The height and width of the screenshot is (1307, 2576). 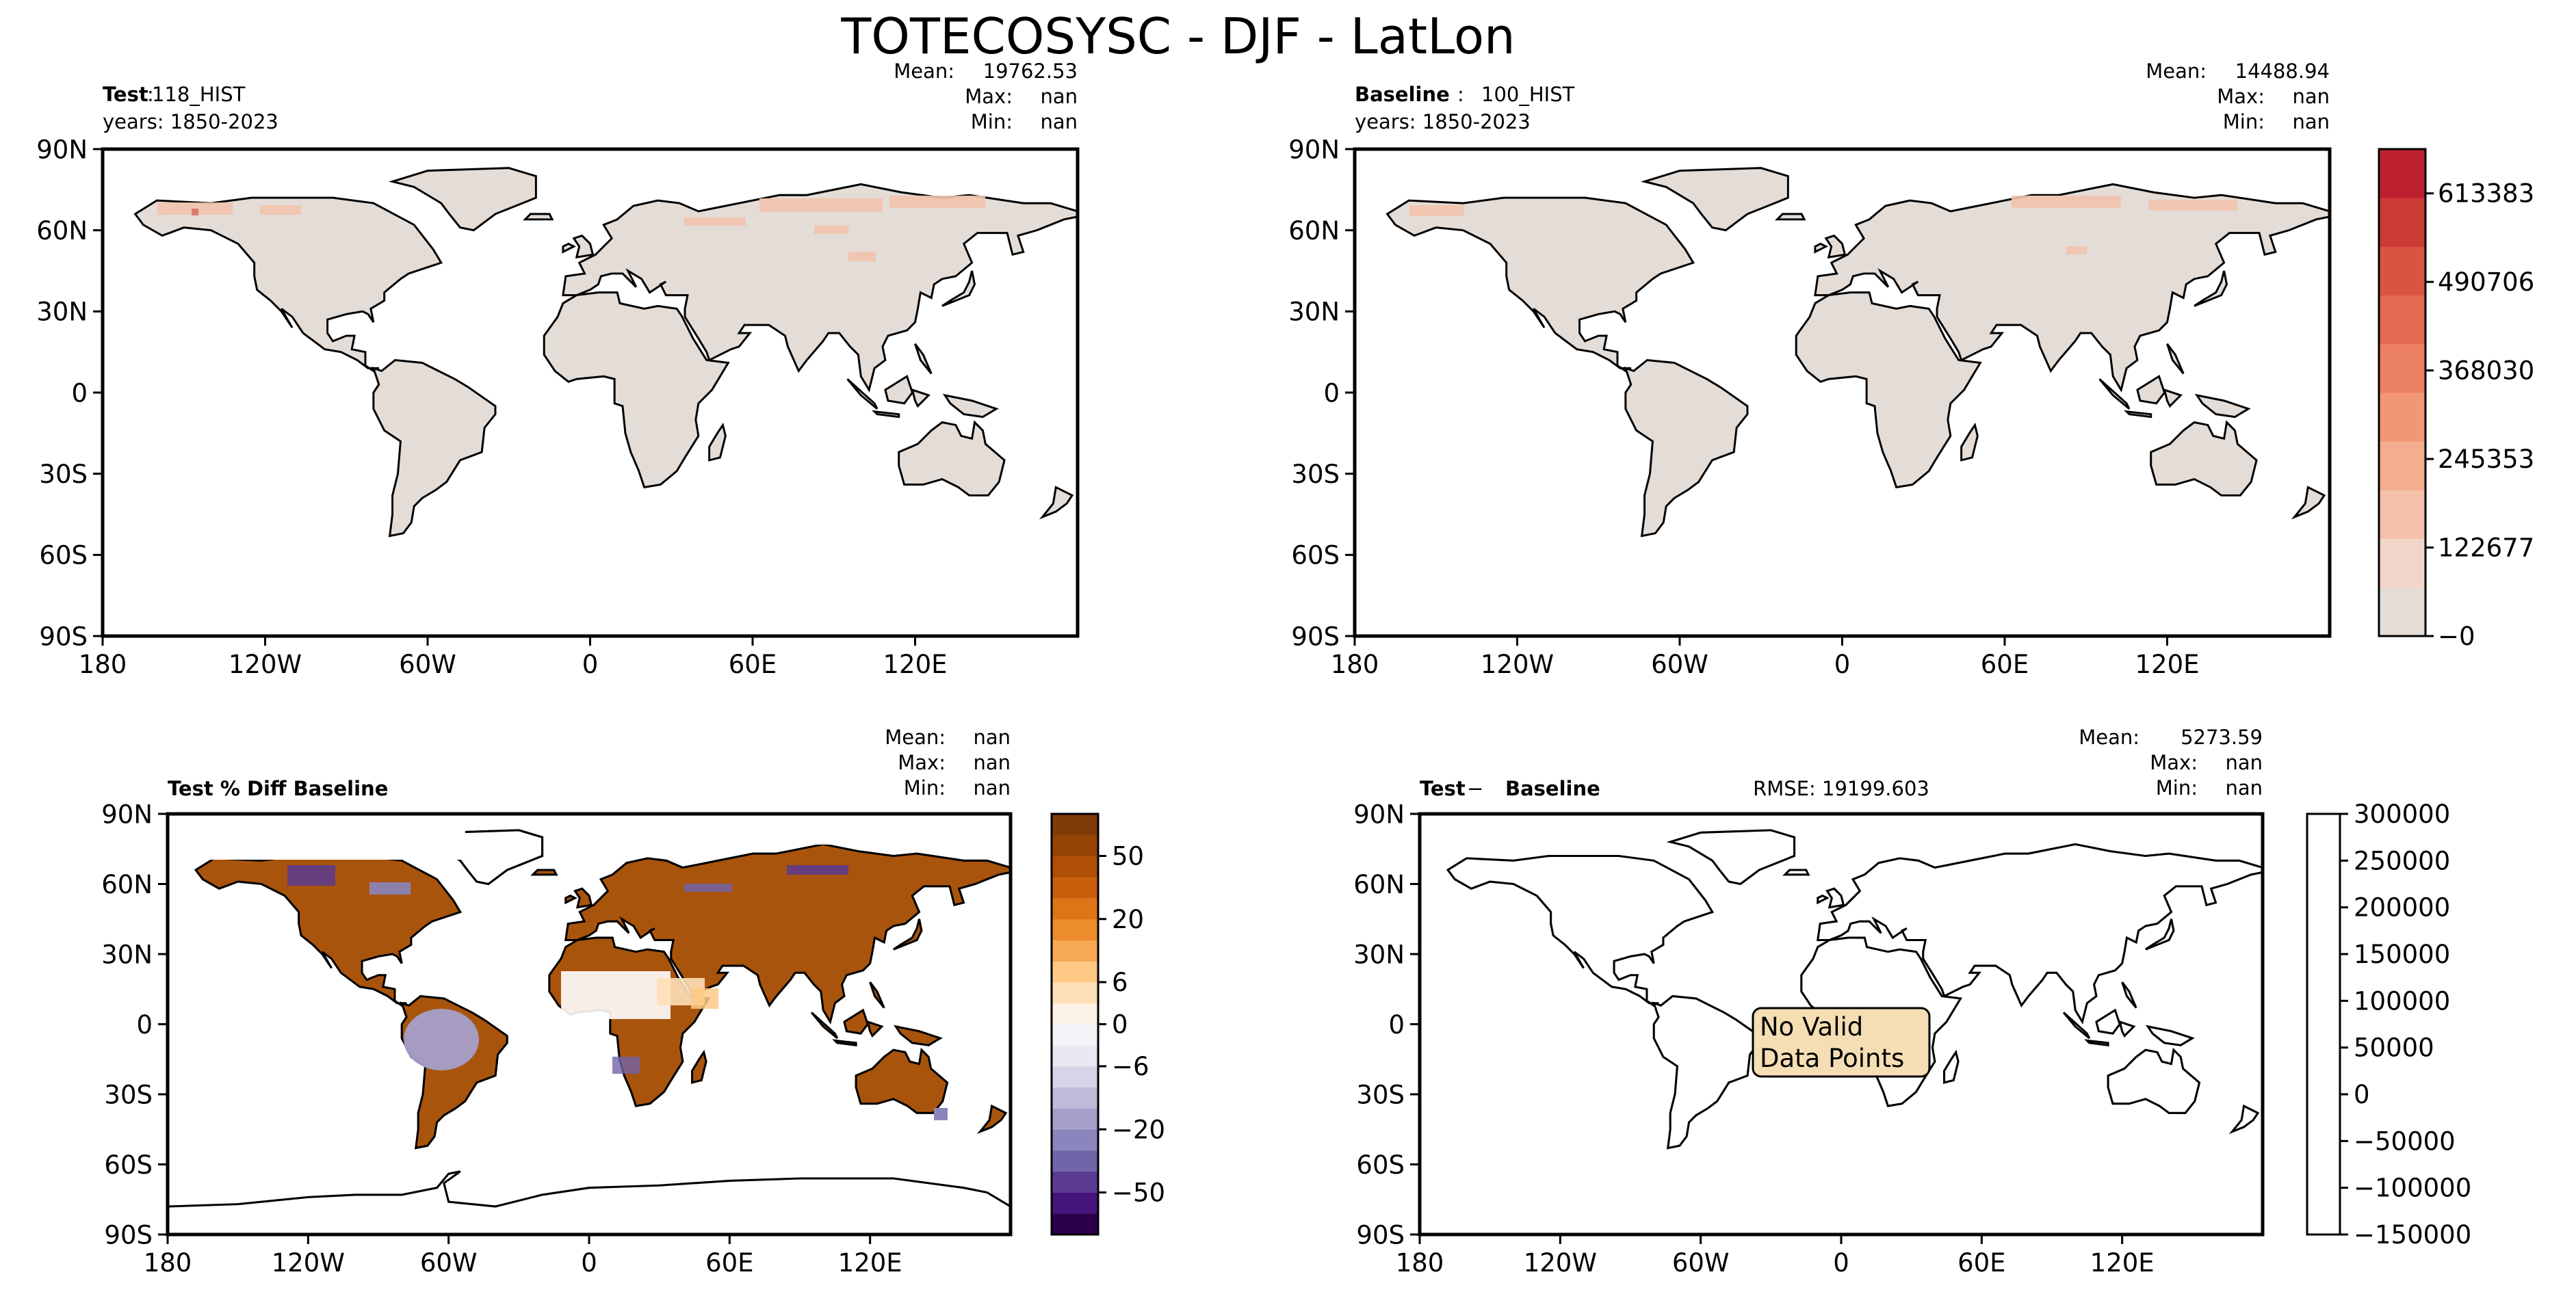 What do you see at coordinates (2486, 548) in the screenshot?
I see `colorbar-tick-label: 122677` at bounding box center [2486, 548].